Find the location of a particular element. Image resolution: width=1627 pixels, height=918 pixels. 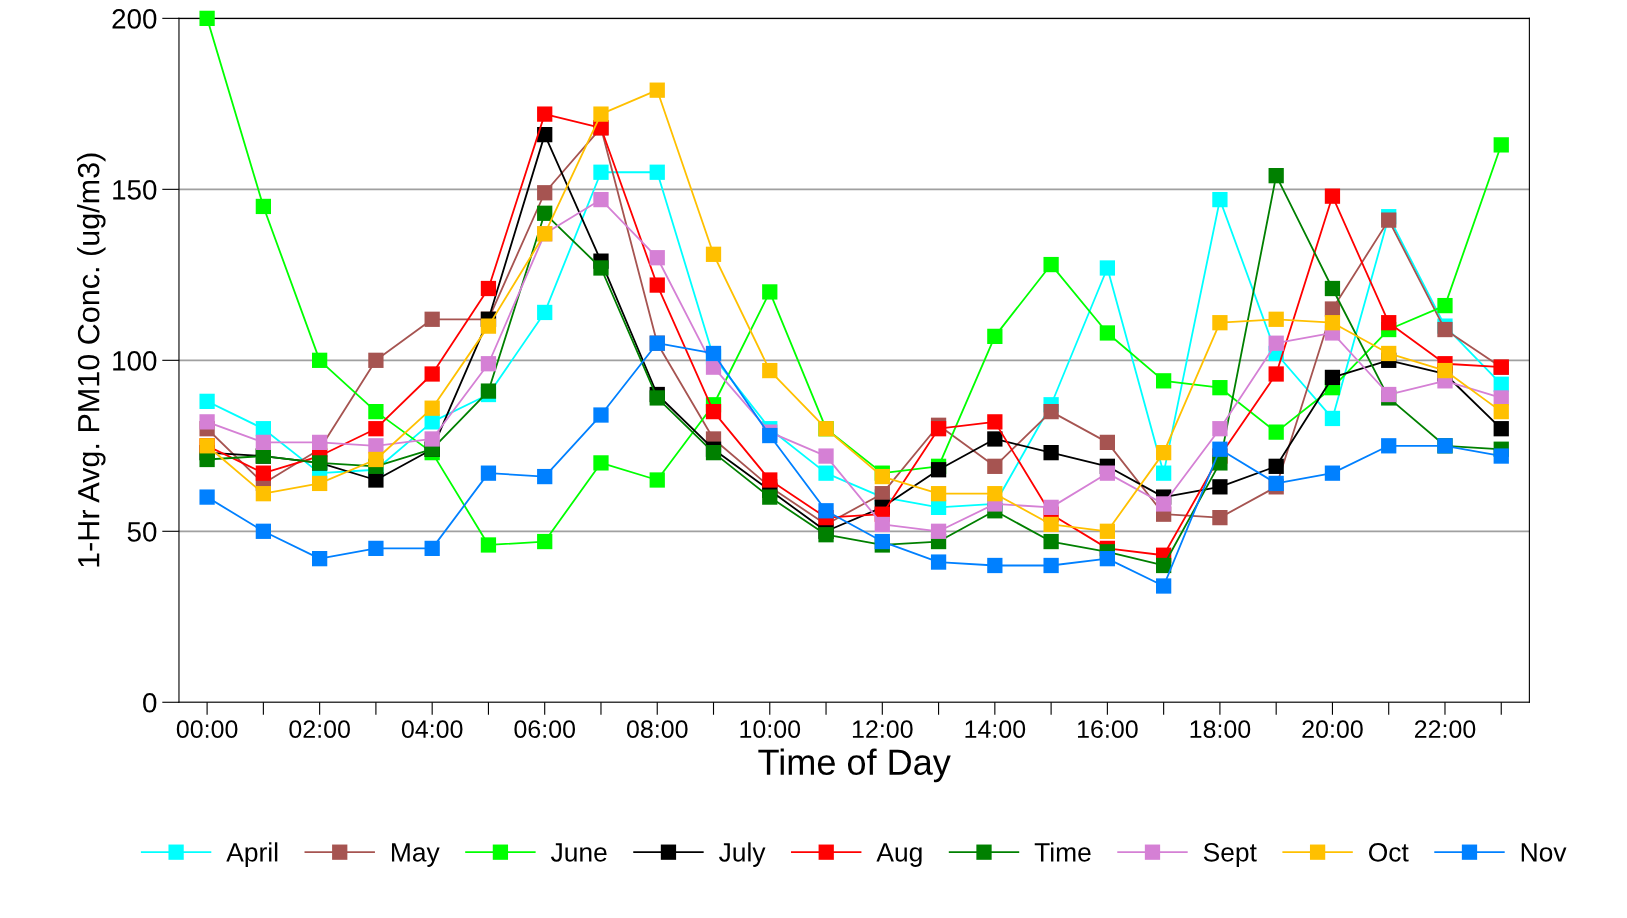

legend-label: May is located at coordinates (416, 855).